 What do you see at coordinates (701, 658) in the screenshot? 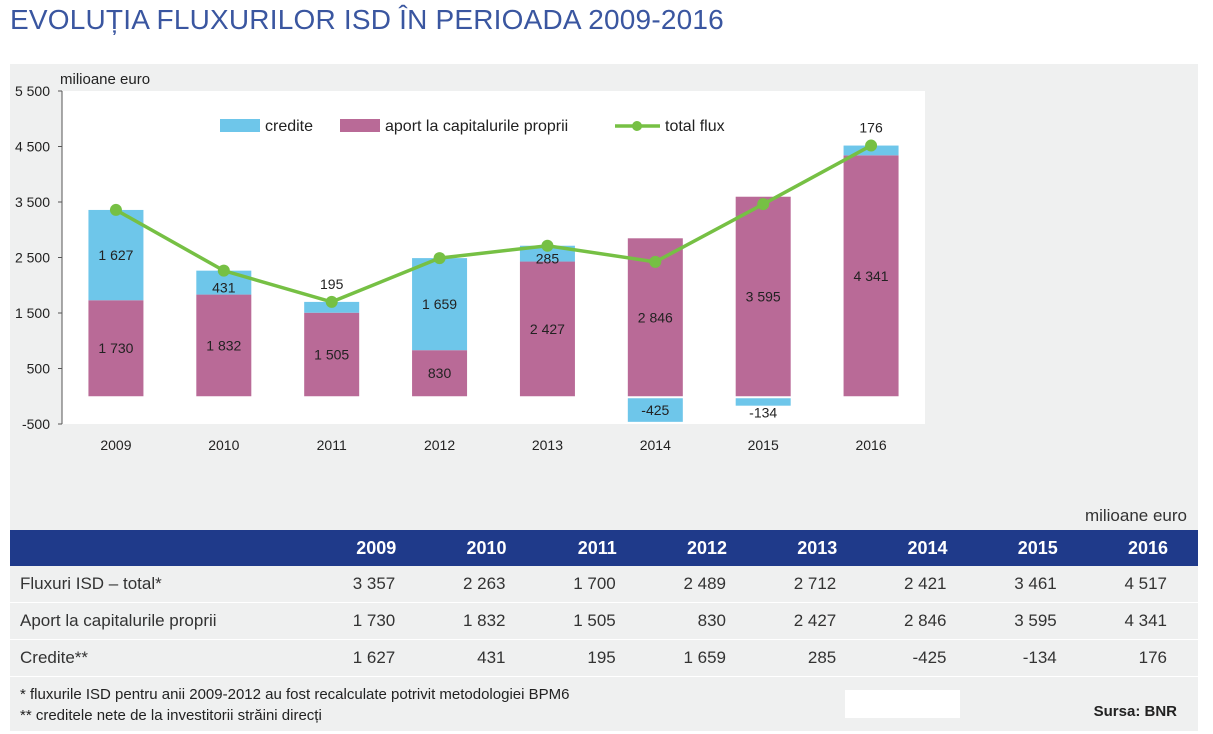
I see `table-cell: 1 659` at bounding box center [701, 658].